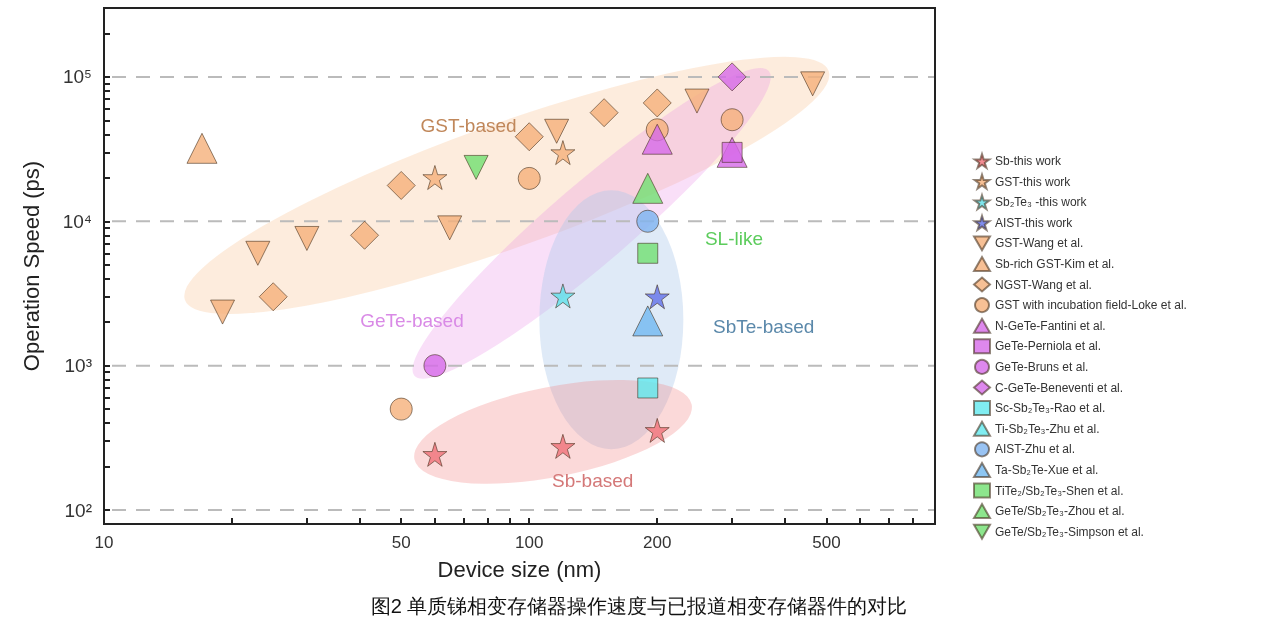  I want to click on legend-label: Sb-this work, so click(1029, 161).